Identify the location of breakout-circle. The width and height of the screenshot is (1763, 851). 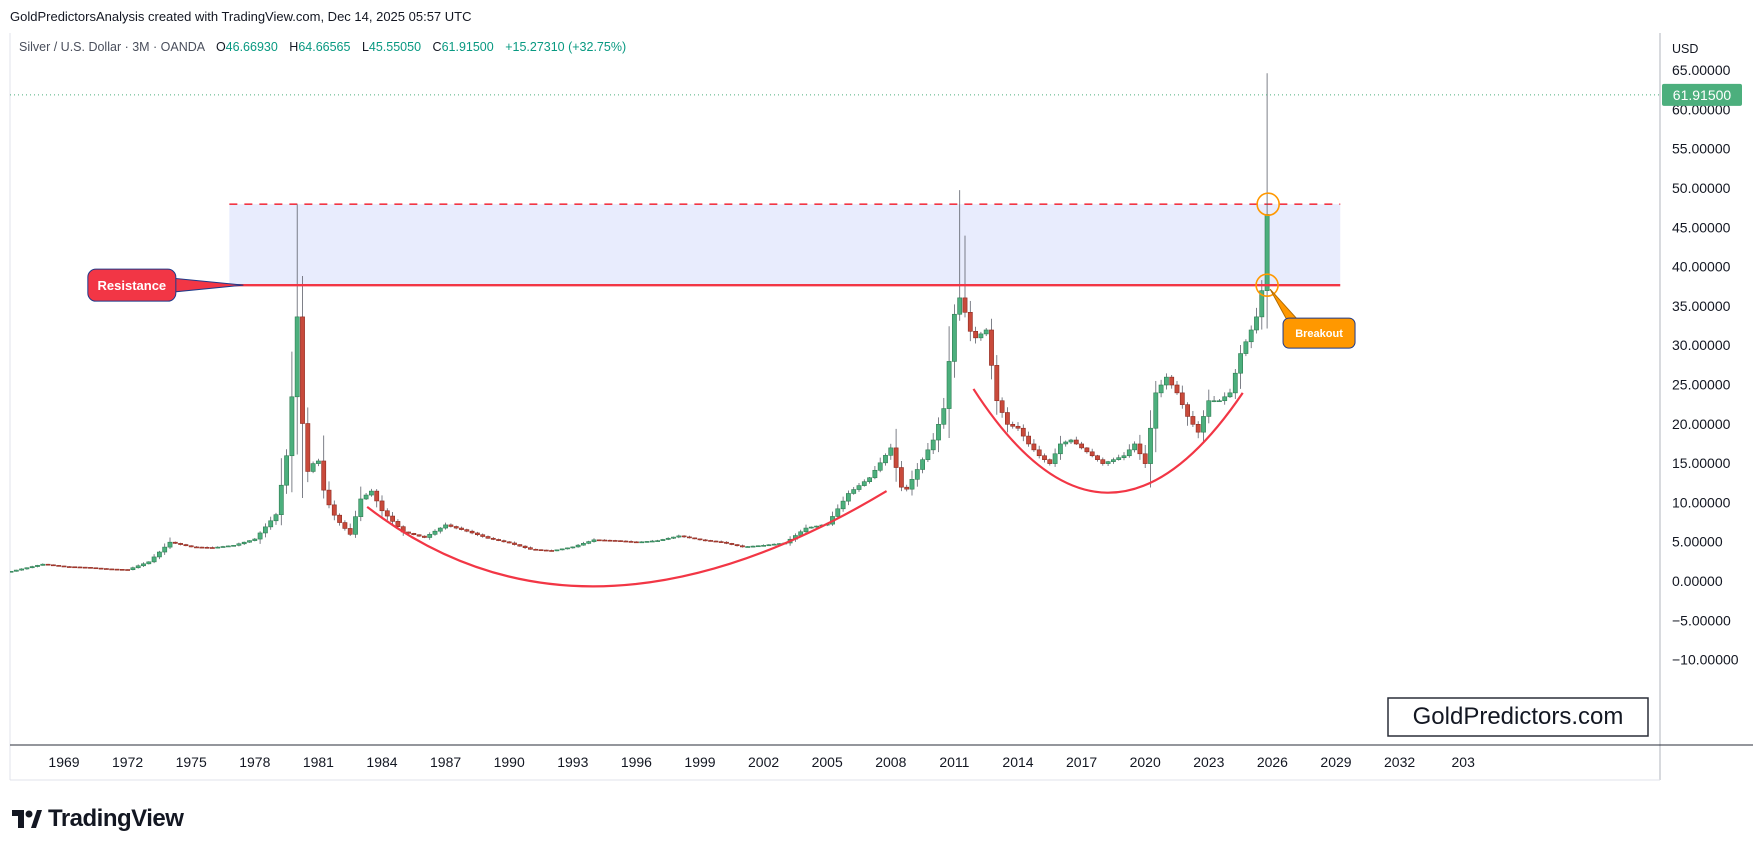
(1267, 285).